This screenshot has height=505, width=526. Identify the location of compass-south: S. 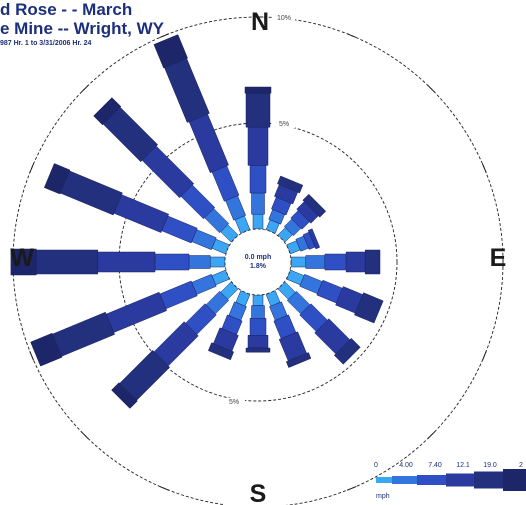
(258, 492).